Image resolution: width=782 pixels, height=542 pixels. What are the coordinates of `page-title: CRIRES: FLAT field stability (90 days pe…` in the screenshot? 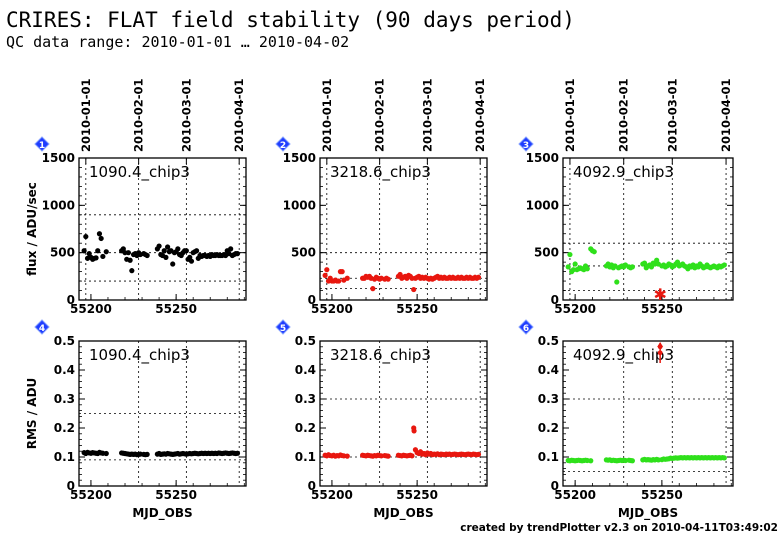 It's located at (290, 20).